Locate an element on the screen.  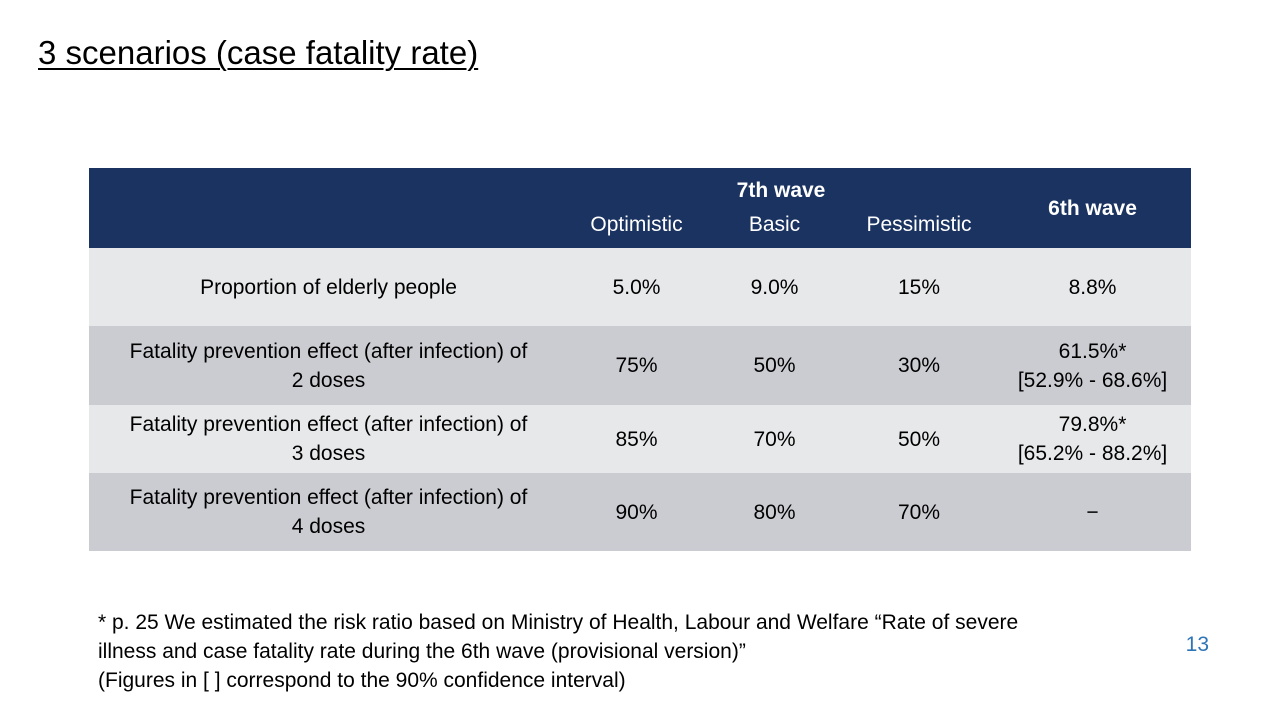
sixth-wave-value: 61.5%* [52.9% - 68.6%] is located at coordinates (1093, 365).